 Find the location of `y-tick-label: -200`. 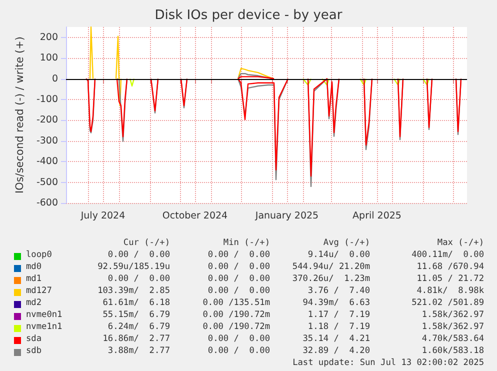

y-tick-label: -200 is located at coordinates (47, 120).